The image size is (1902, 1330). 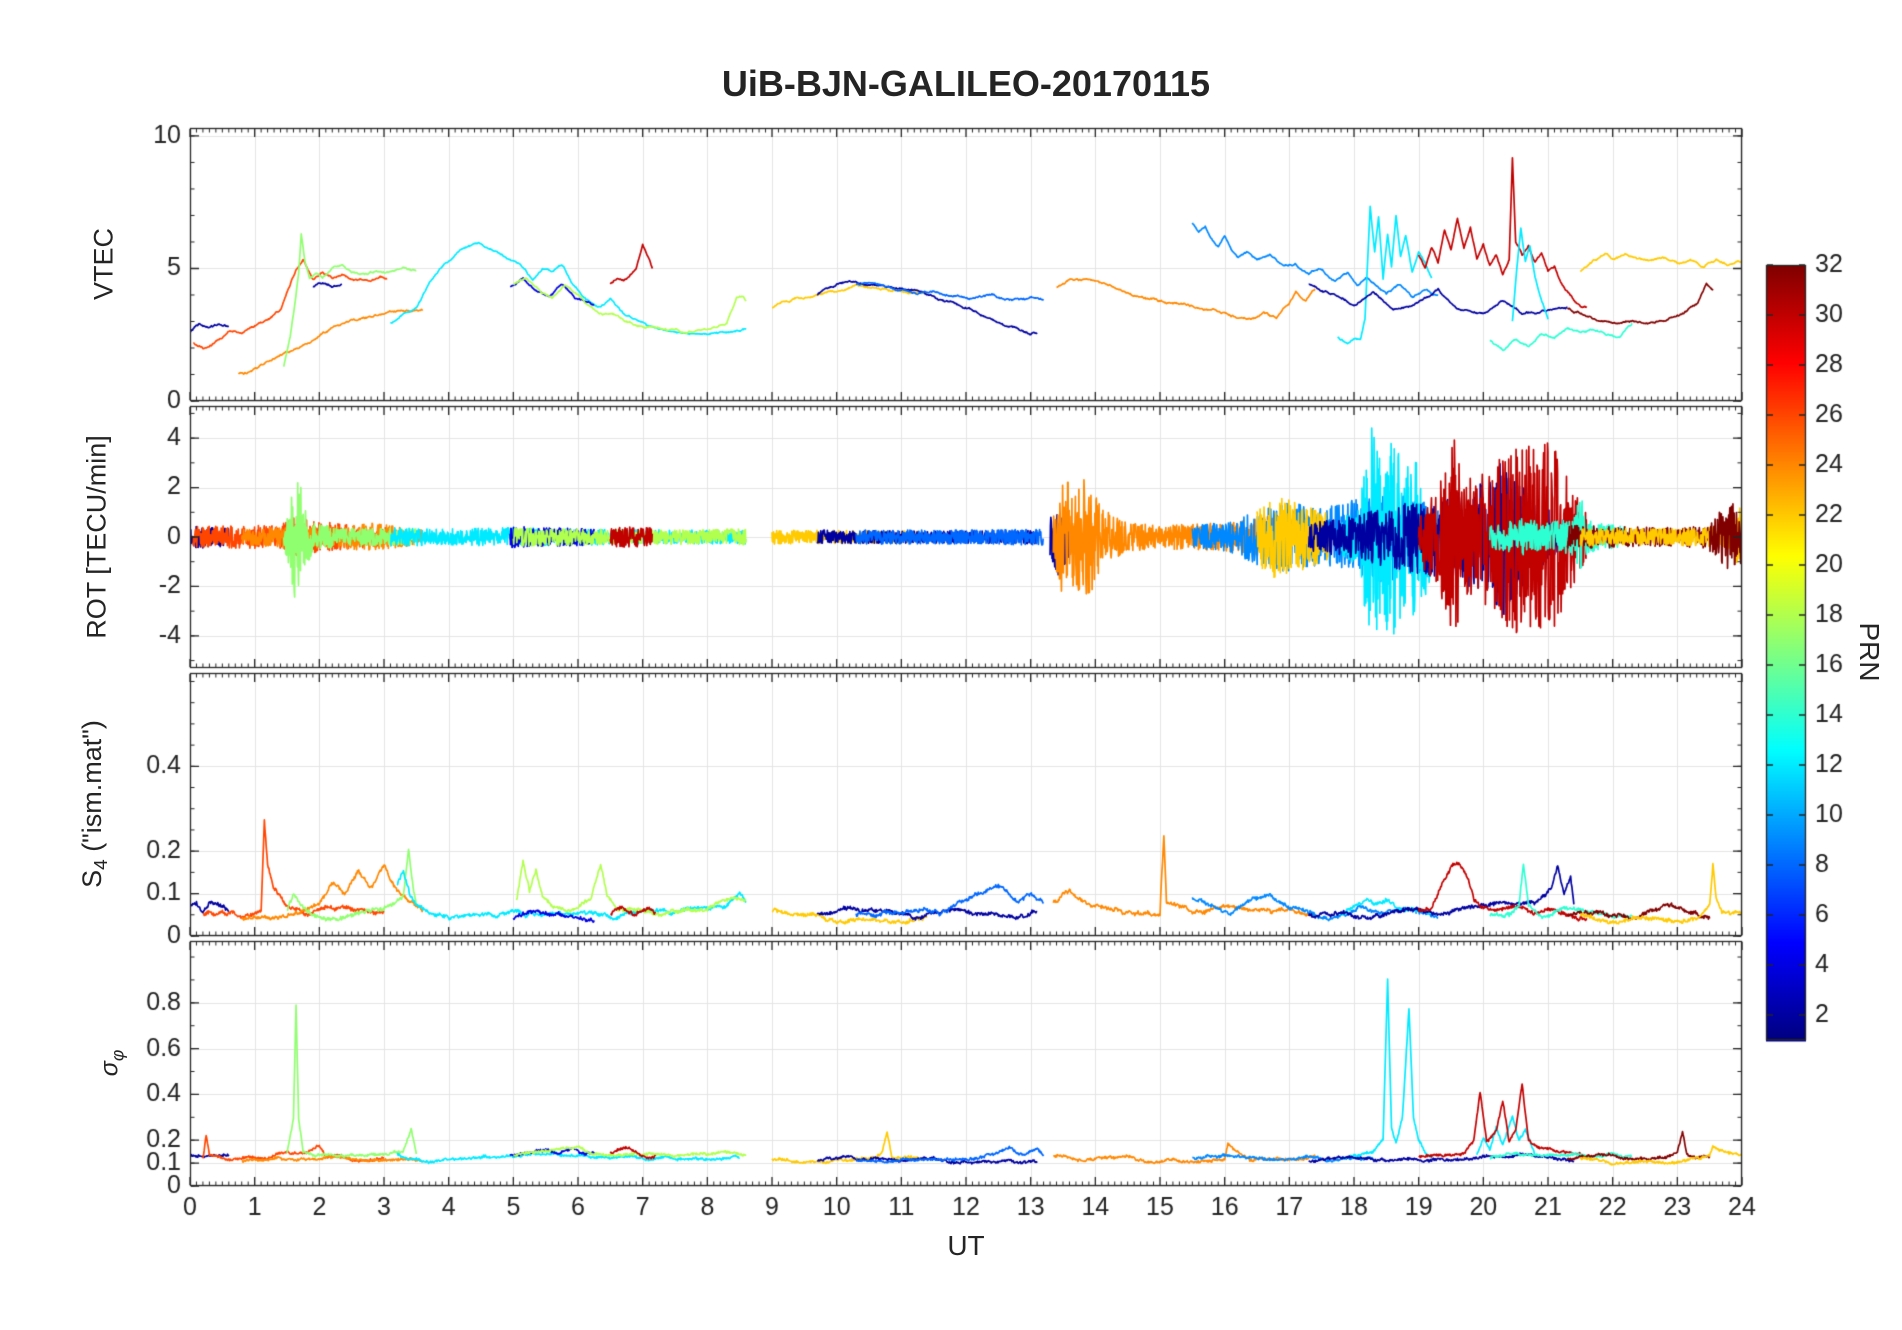 What do you see at coordinates (117, 1055) in the screenshot?
I see `sigma-label-sub: φ` at bounding box center [117, 1055].